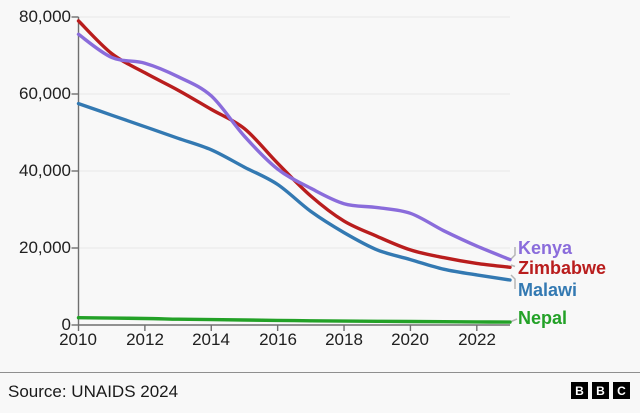  I want to click on legend-label-nepal: Nepal, so click(543, 318).